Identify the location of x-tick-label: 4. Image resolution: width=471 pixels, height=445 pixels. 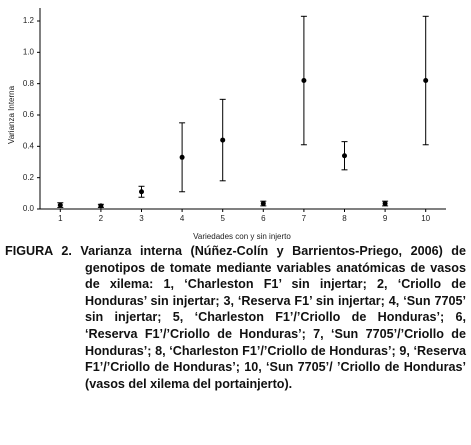
(182, 218).